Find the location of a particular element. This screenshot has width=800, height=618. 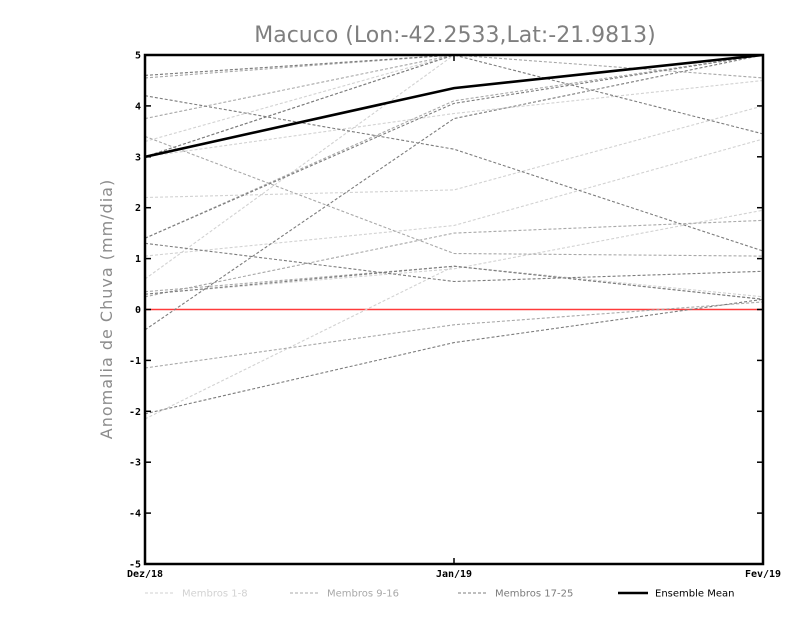

x-tick-label: Jan/19 is located at coordinates (454, 574).